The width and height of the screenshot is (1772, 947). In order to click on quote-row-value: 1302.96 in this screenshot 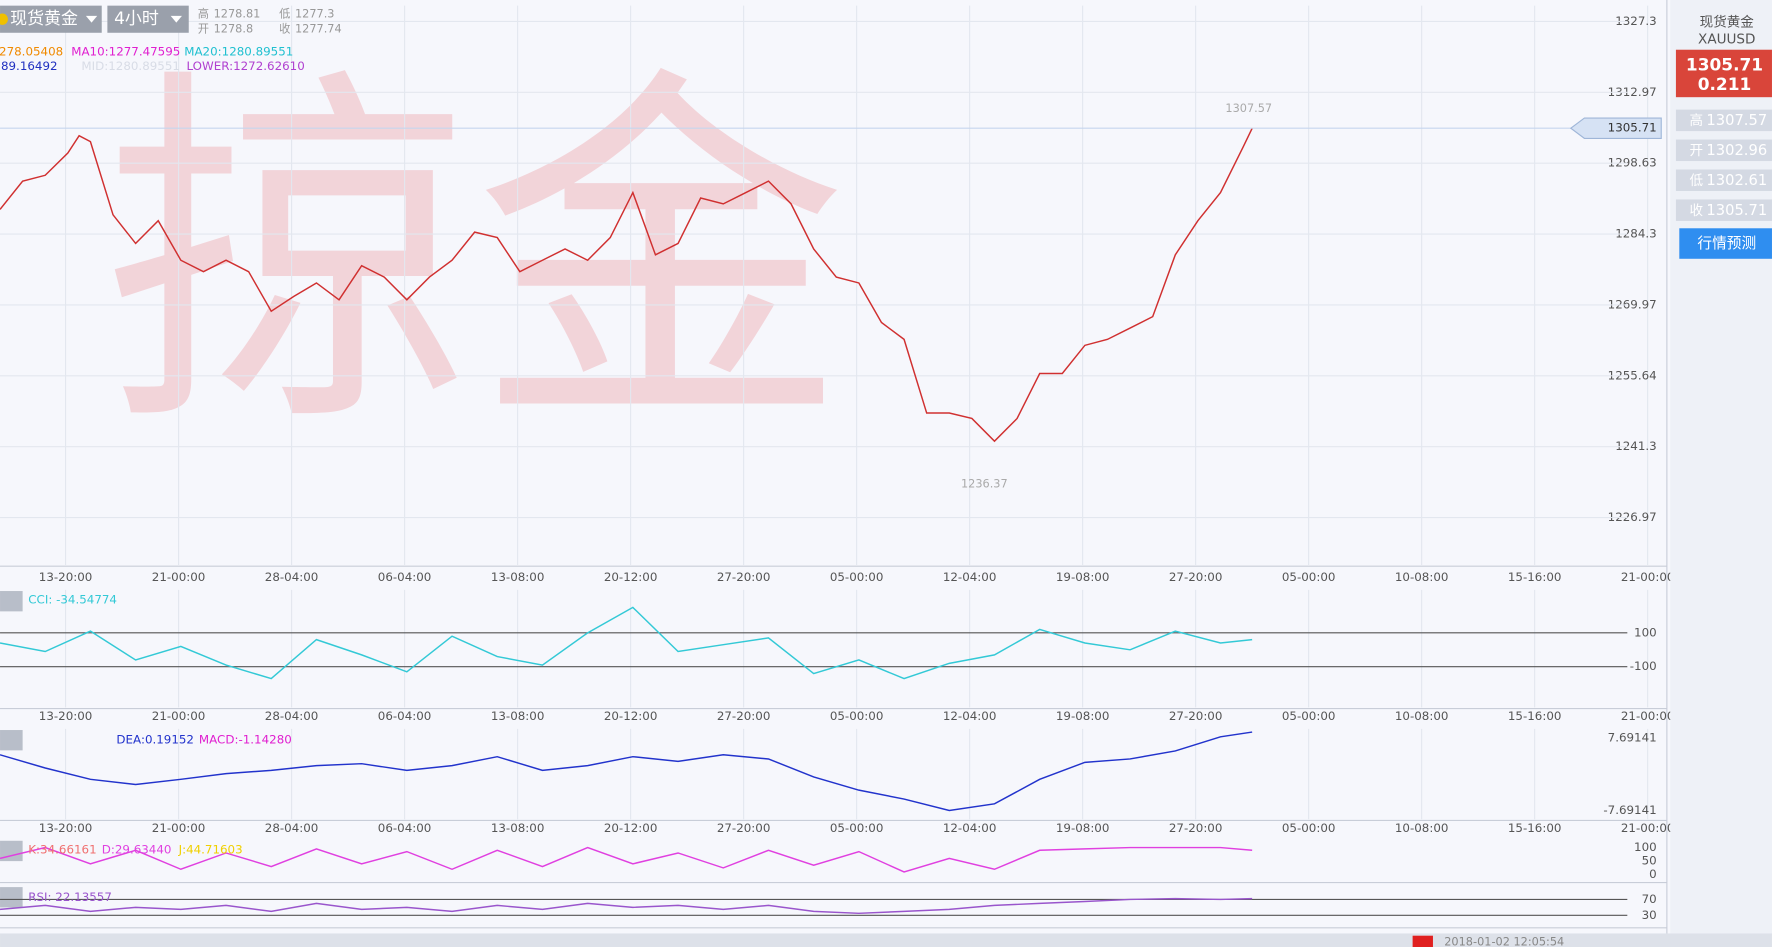, I will do `click(1736, 150)`.